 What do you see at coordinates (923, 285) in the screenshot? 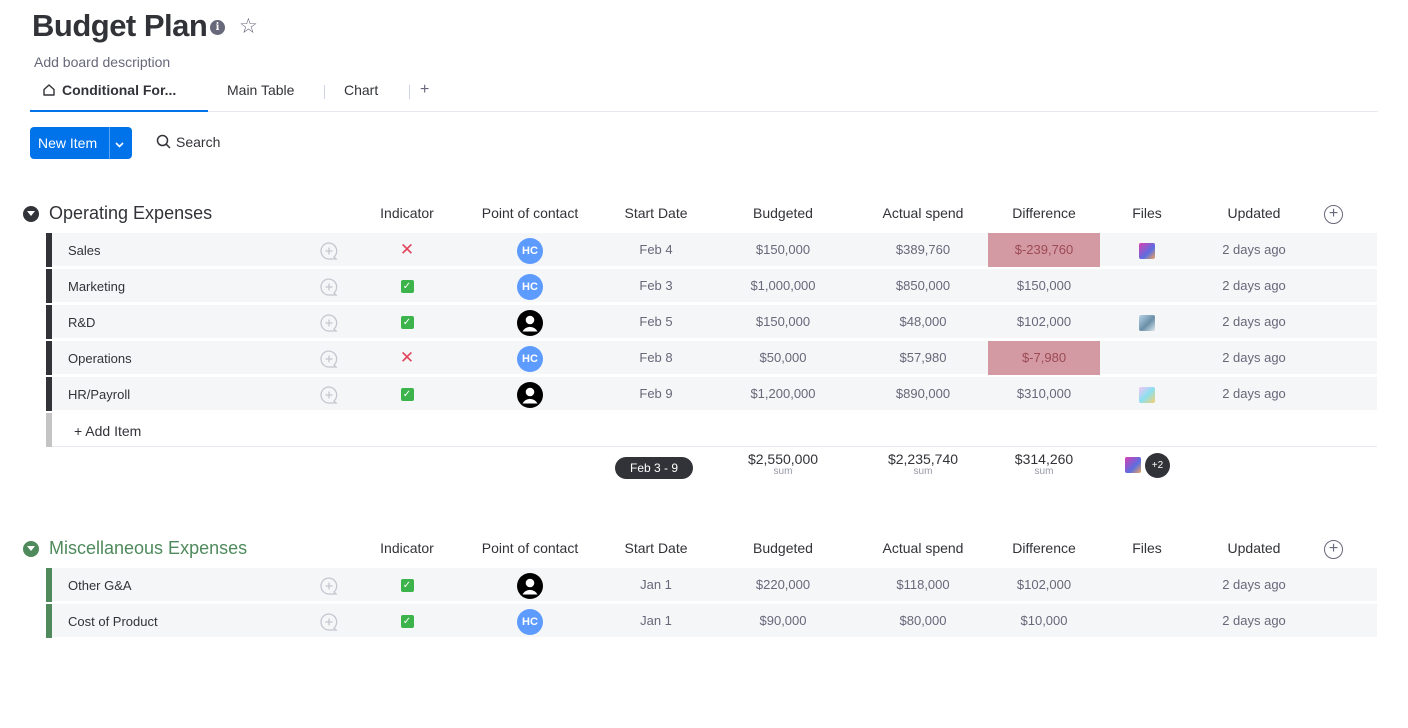
I see `cell-actual: $850,000` at bounding box center [923, 285].